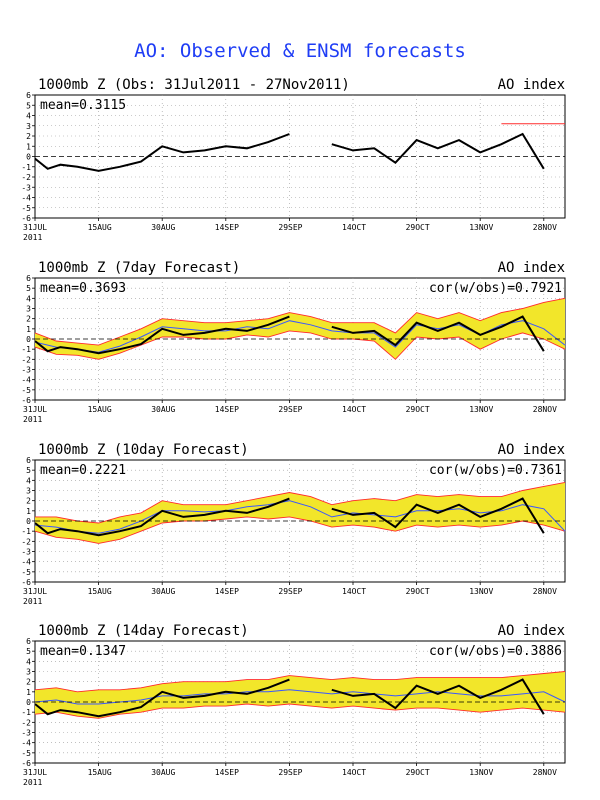  Describe the element at coordinates (194, 85) in the screenshot. I see `panel-title: 1000mb Z (Obs: 31Jul2011 - 27Nov2011)` at that location.